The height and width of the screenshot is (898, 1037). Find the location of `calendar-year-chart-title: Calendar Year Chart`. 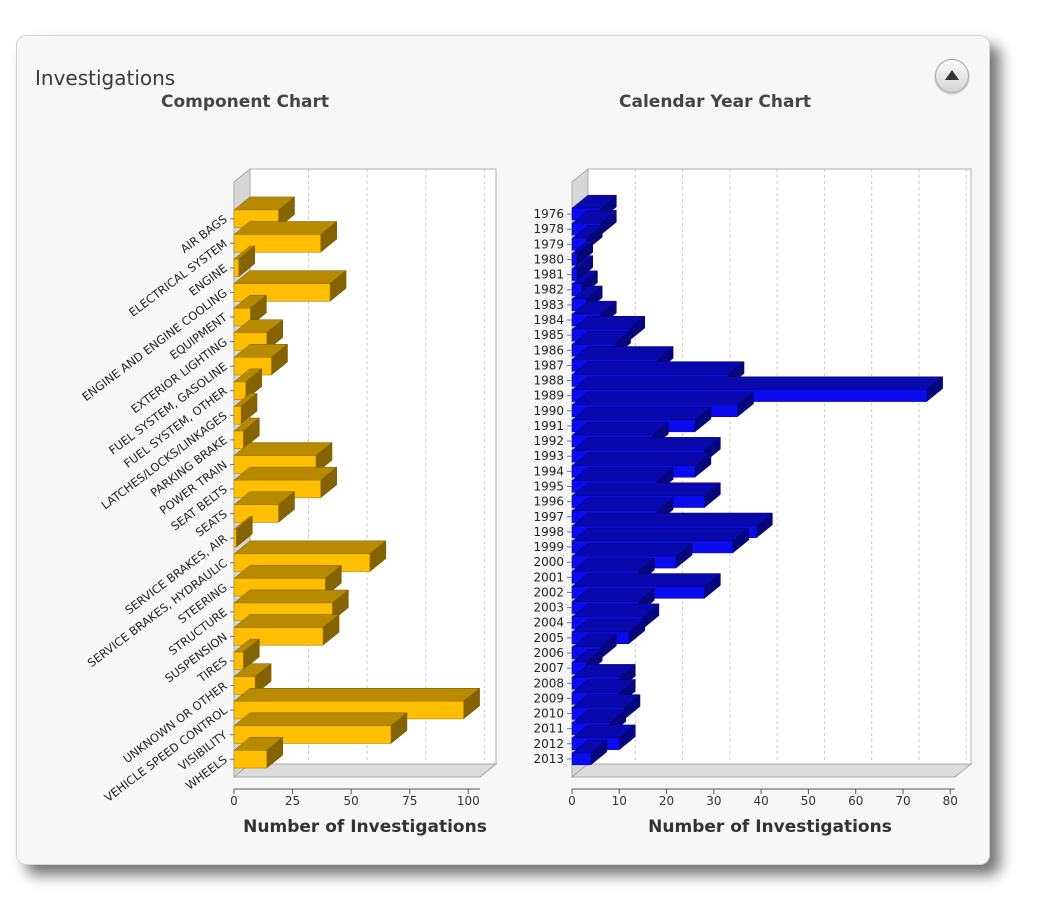

calendar-year-chart-title: Calendar Year Chart is located at coordinates (715, 102).